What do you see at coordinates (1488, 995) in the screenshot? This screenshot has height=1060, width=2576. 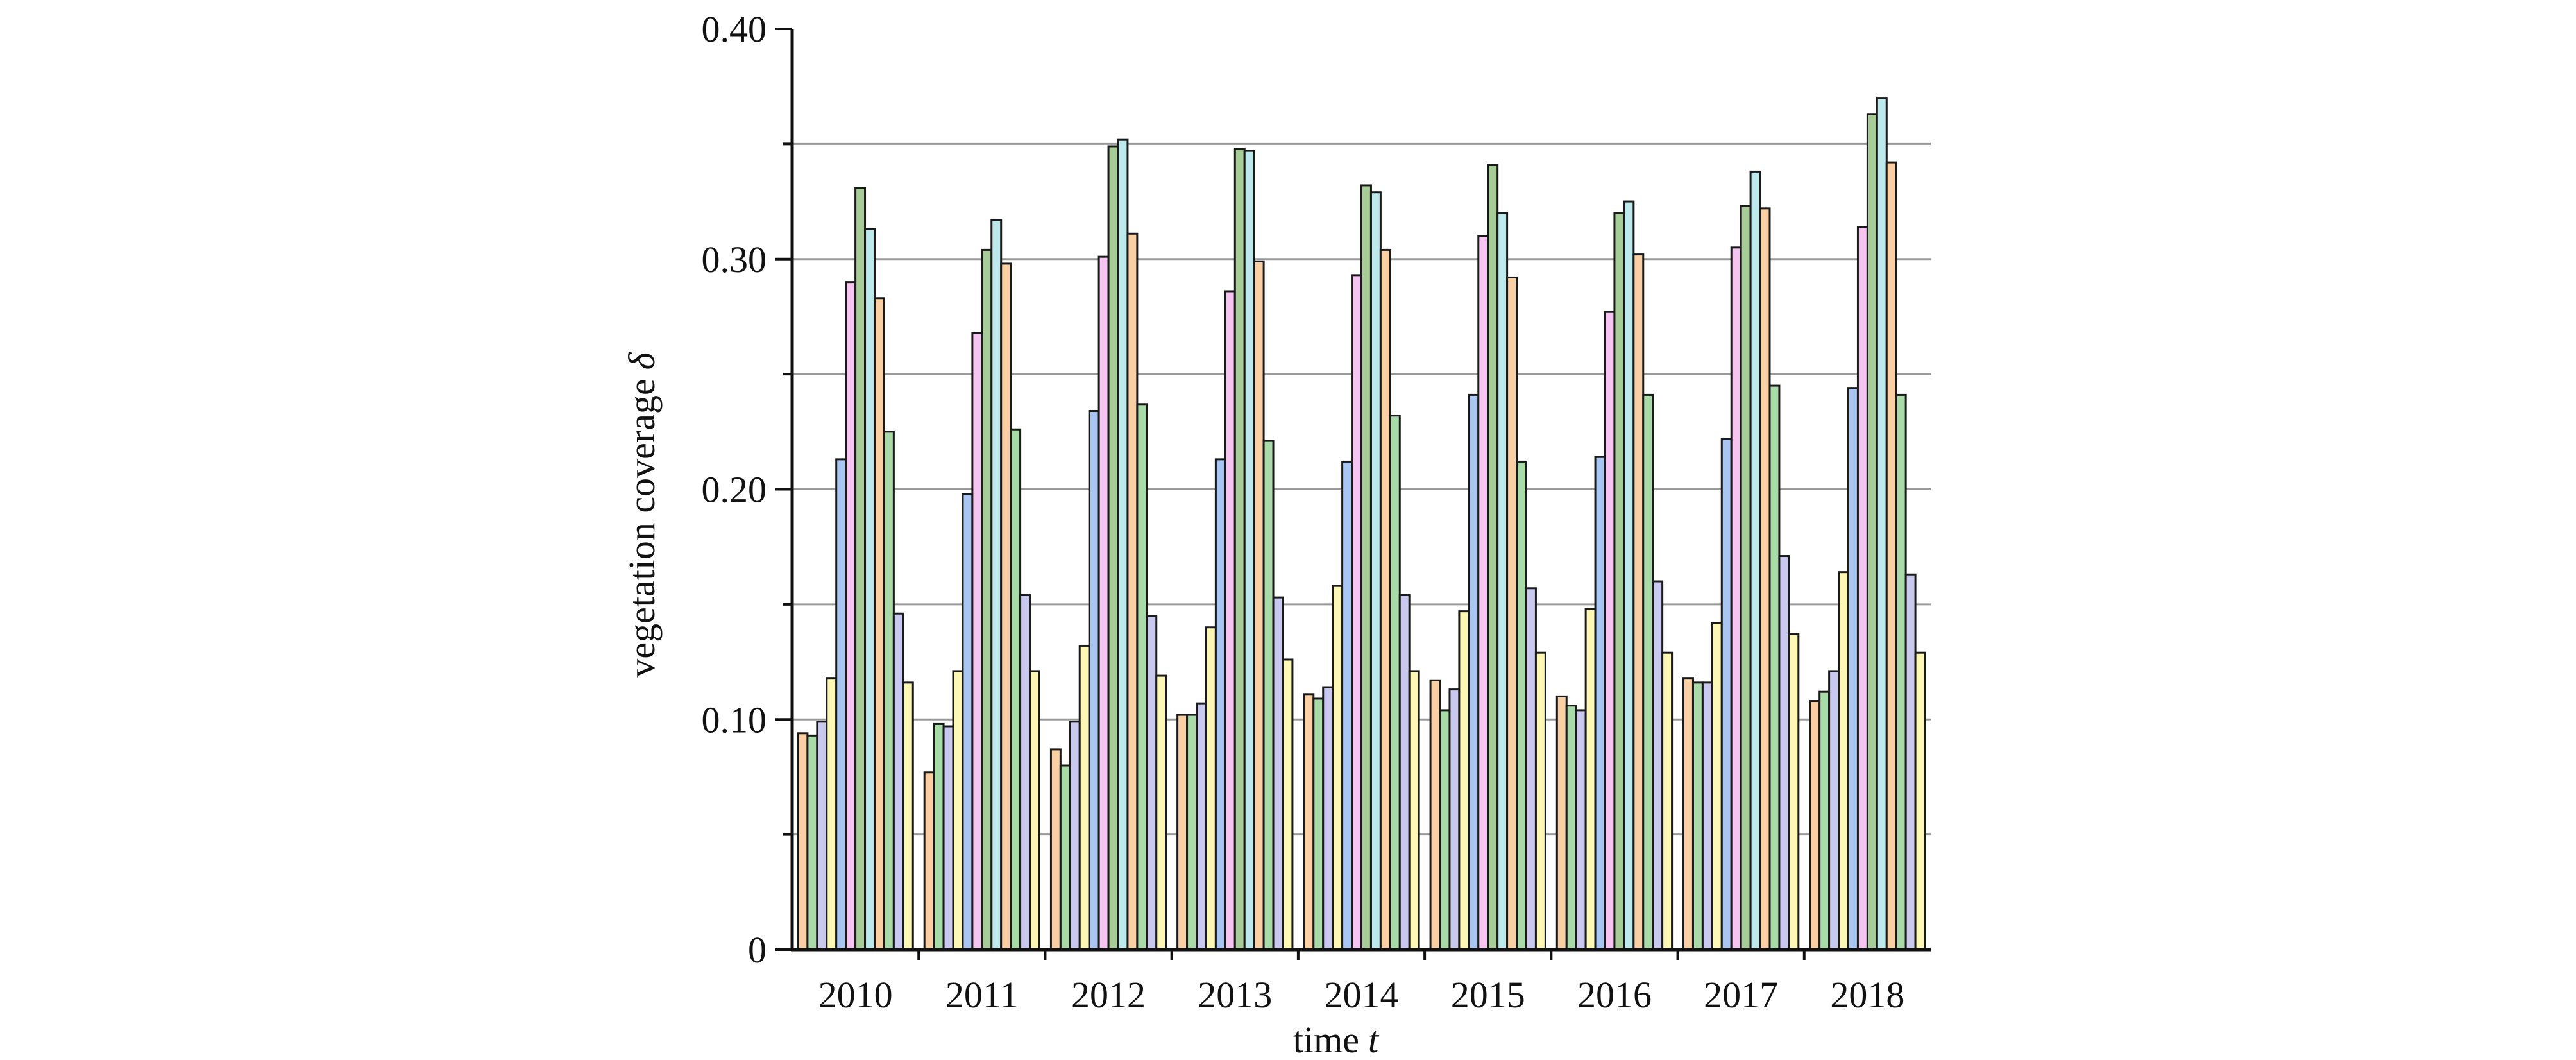 I see `x-tick-label-2015: 2015` at bounding box center [1488, 995].